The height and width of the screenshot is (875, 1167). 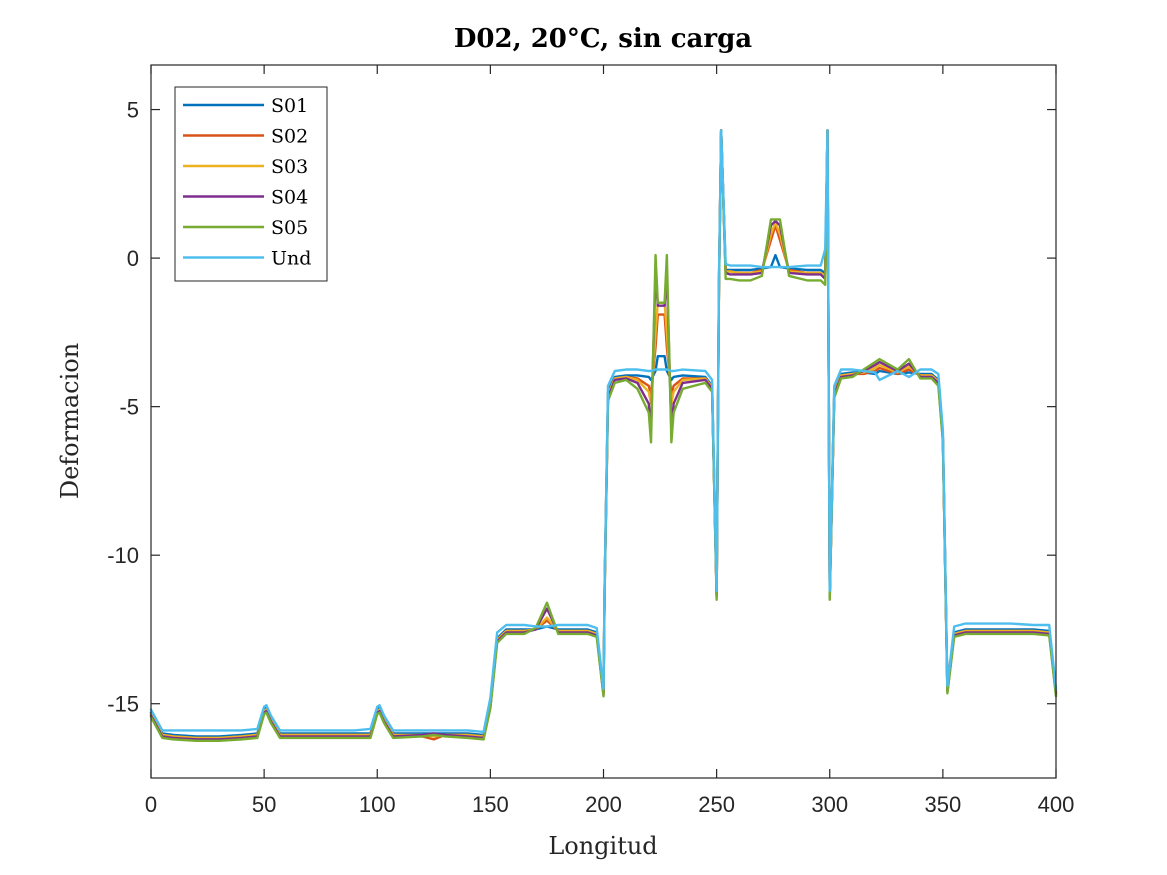 What do you see at coordinates (129, 407) in the screenshot?
I see `y-tick-label: -5` at bounding box center [129, 407].